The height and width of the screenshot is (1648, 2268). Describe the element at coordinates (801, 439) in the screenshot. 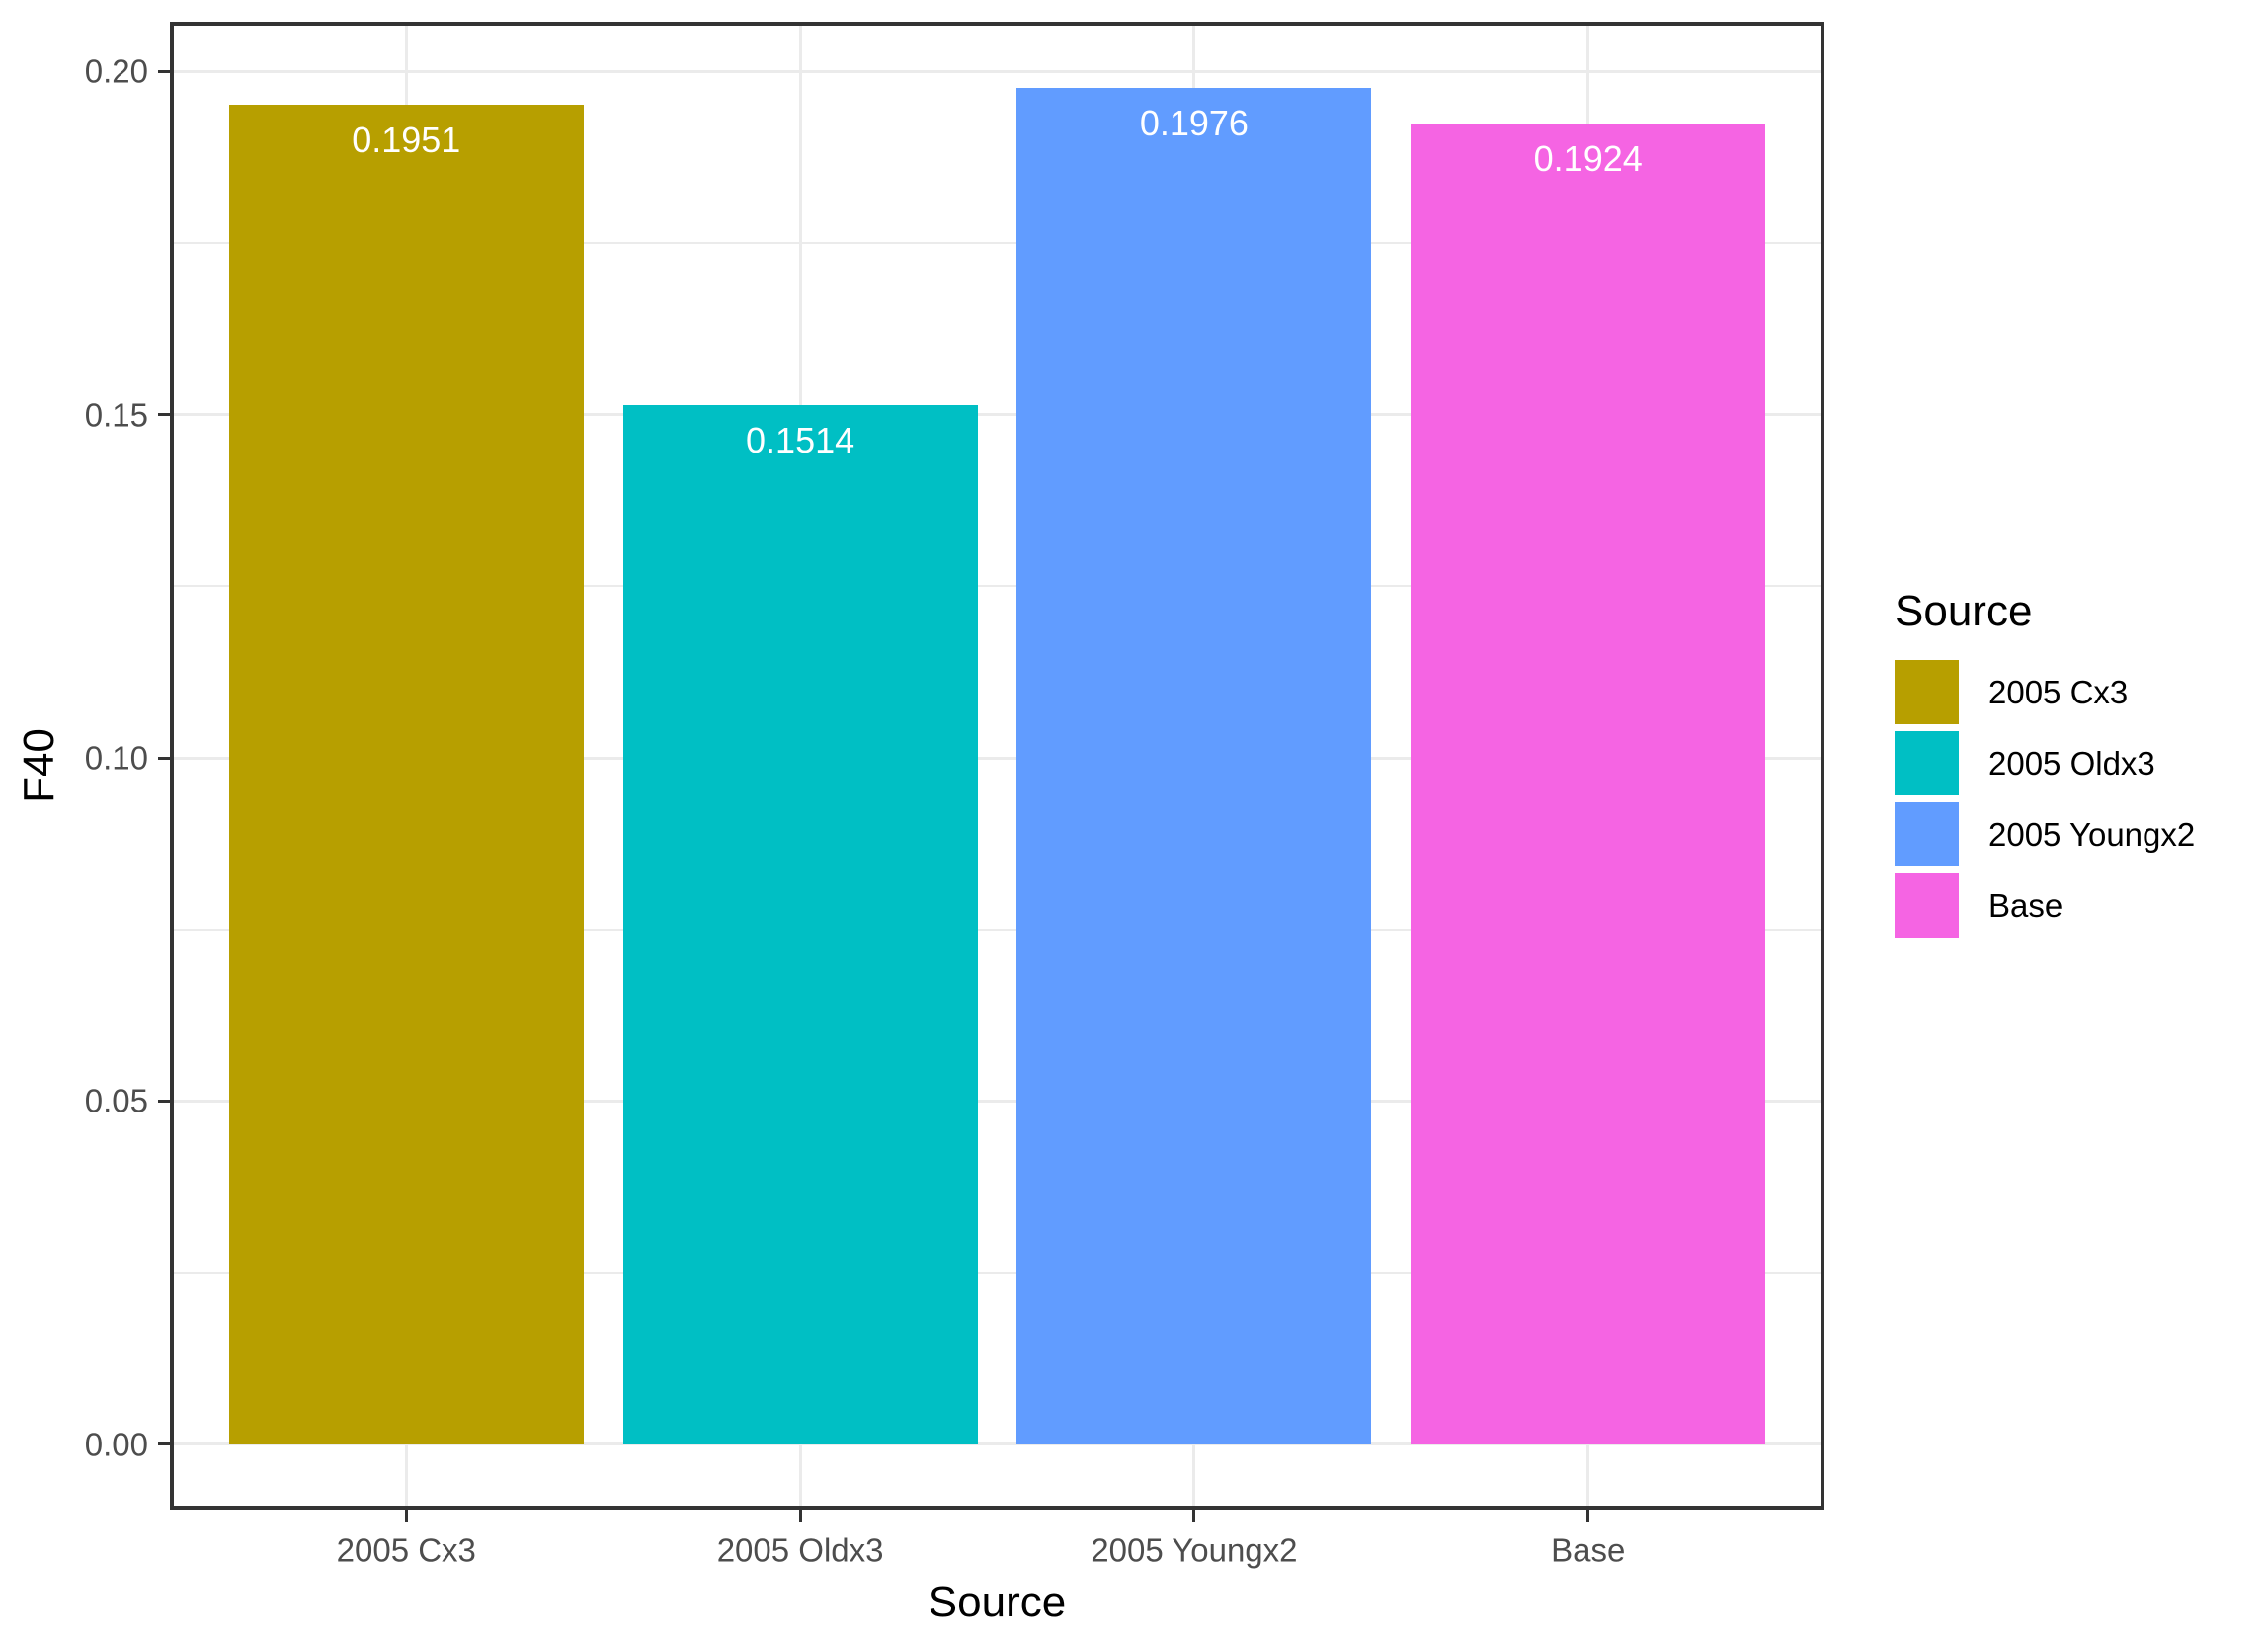

I see `bar-value-label: 0.1514` at that location.